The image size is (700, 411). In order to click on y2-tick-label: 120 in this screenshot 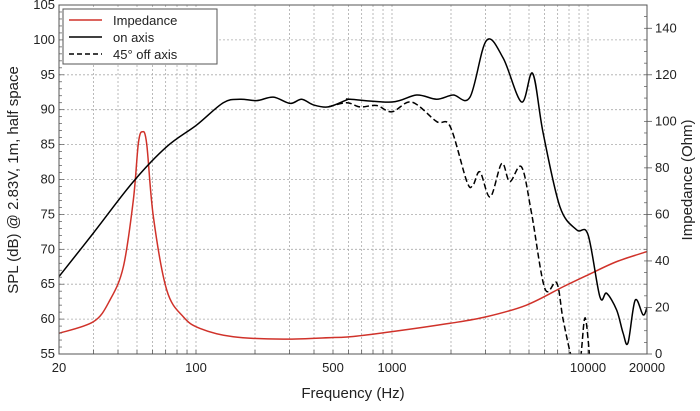, I will do `click(666, 74)`.